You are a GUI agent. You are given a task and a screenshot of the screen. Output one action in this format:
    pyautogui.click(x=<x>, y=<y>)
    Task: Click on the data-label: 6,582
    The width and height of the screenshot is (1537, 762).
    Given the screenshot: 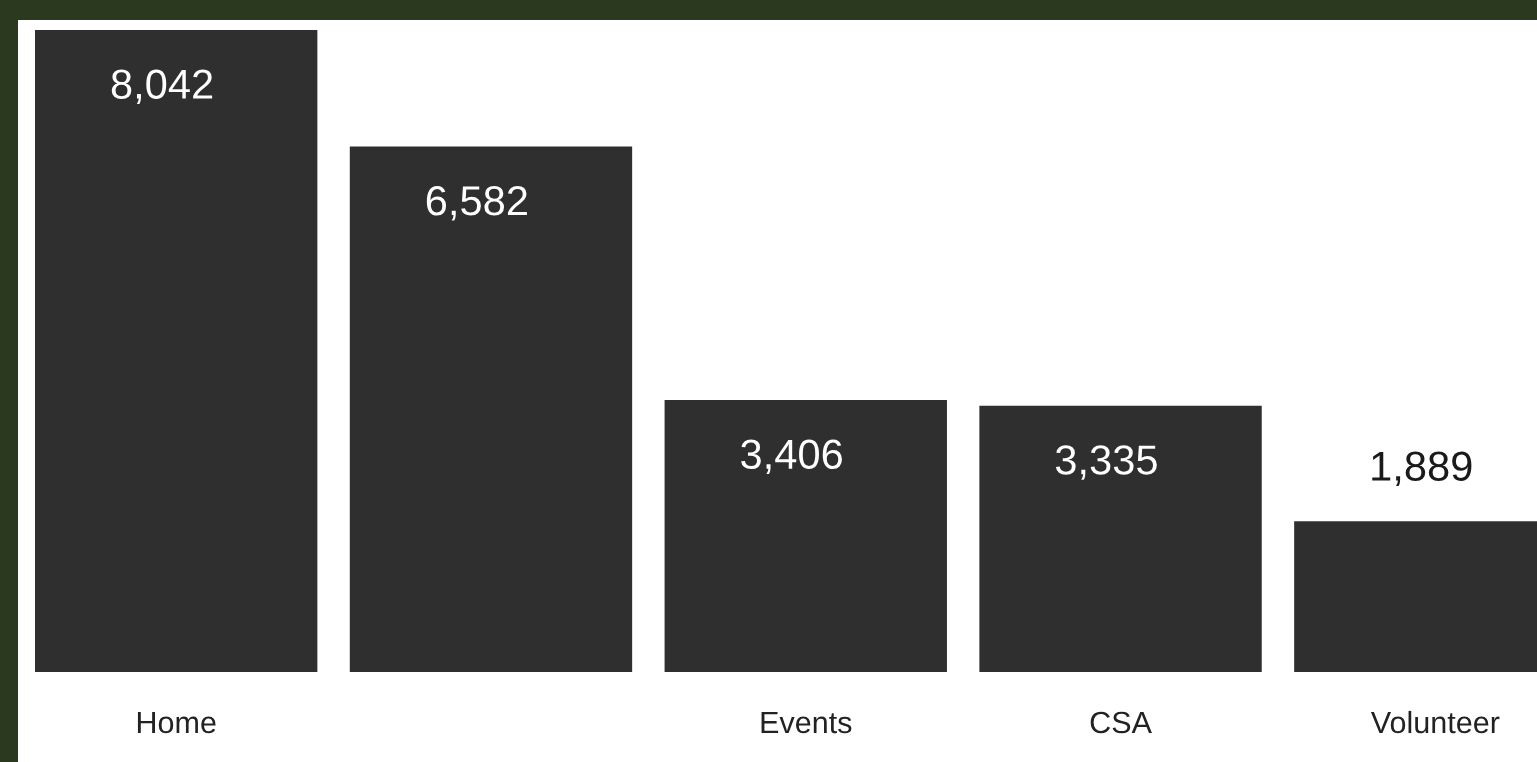 What is the action you would take?
    pyautogui.click(x=476, y=203)
    